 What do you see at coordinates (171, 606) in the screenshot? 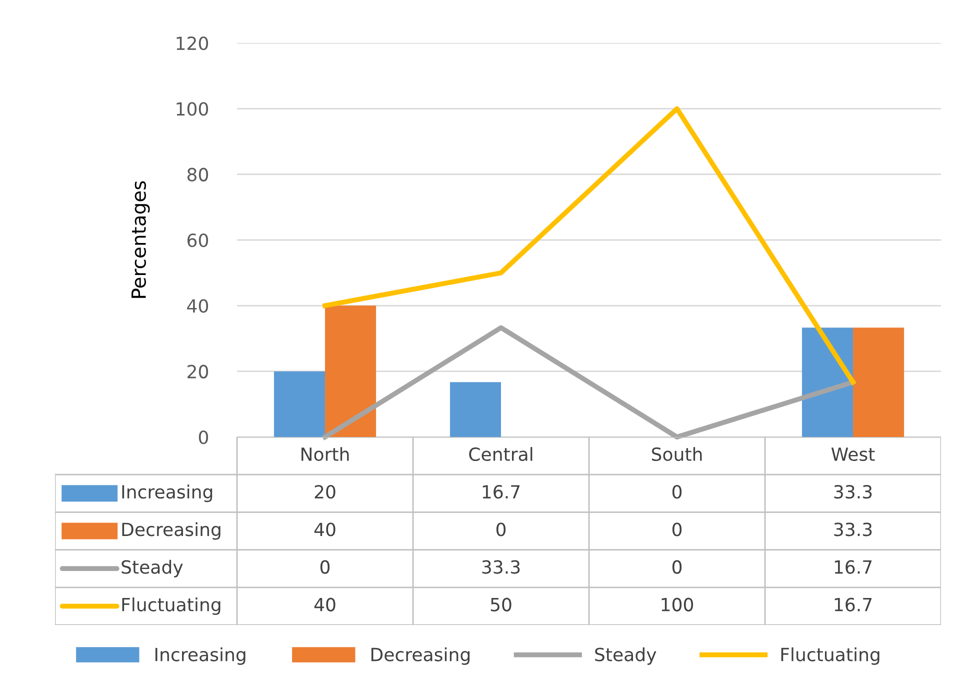
I see `legend-label: Fluctuating` at bounding box center [171, 606].